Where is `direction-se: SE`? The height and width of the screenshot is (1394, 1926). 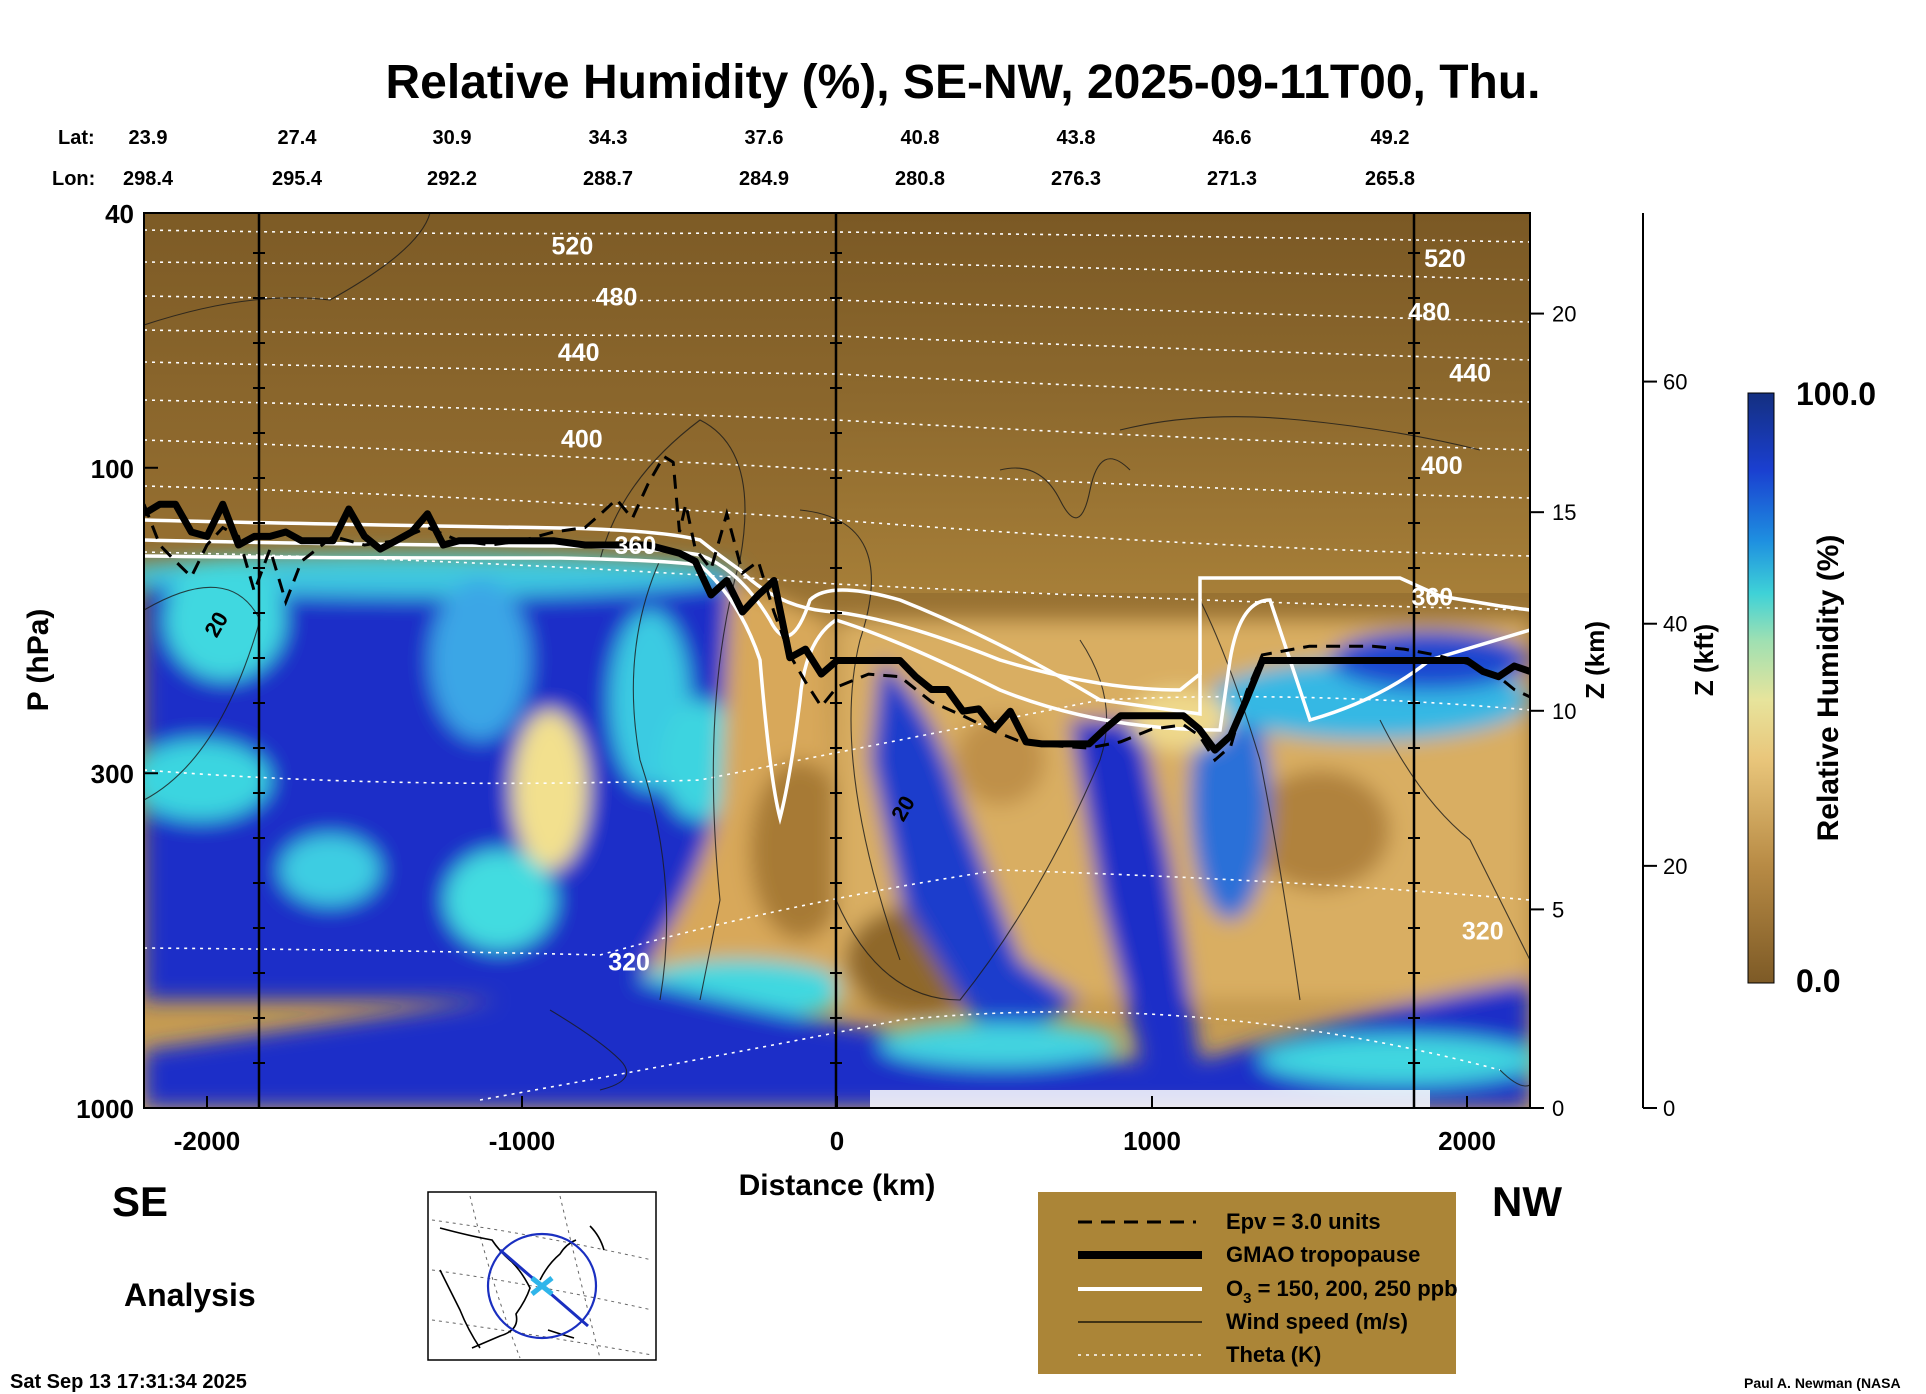
direction-se: SE is located at coordinates (140, 1201).